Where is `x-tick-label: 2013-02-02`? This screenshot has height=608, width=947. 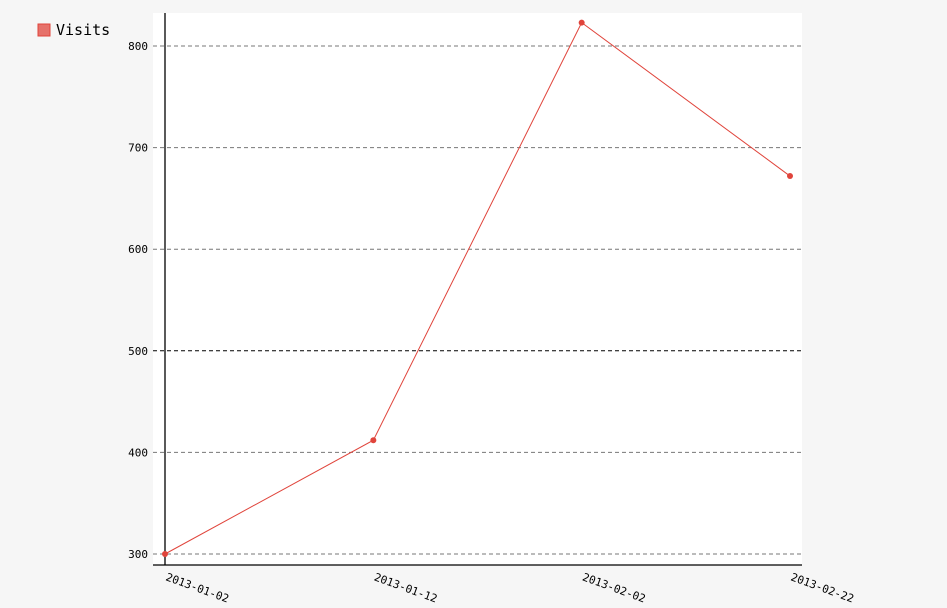 x-tick-label: 2013-02-02 is located at coordinates (614, 588).